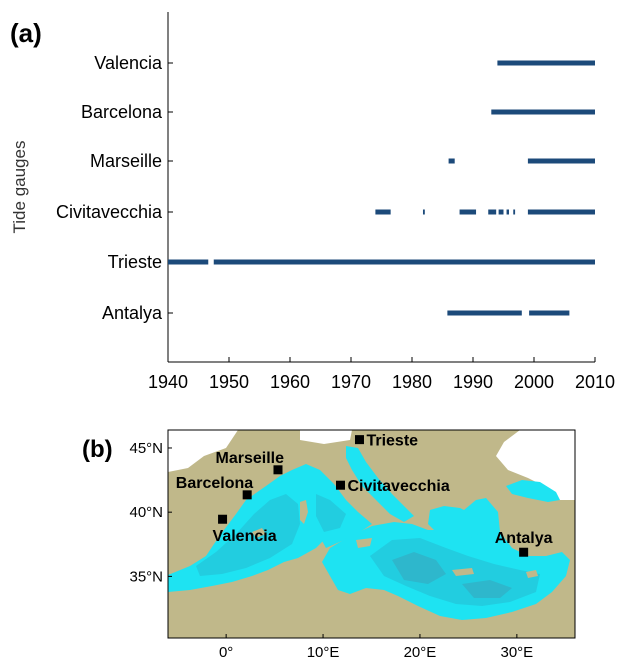 Image resolution: width=620 pixels, height=662 pixels. I want to click on station-marker-trieste, so click(359, 440).